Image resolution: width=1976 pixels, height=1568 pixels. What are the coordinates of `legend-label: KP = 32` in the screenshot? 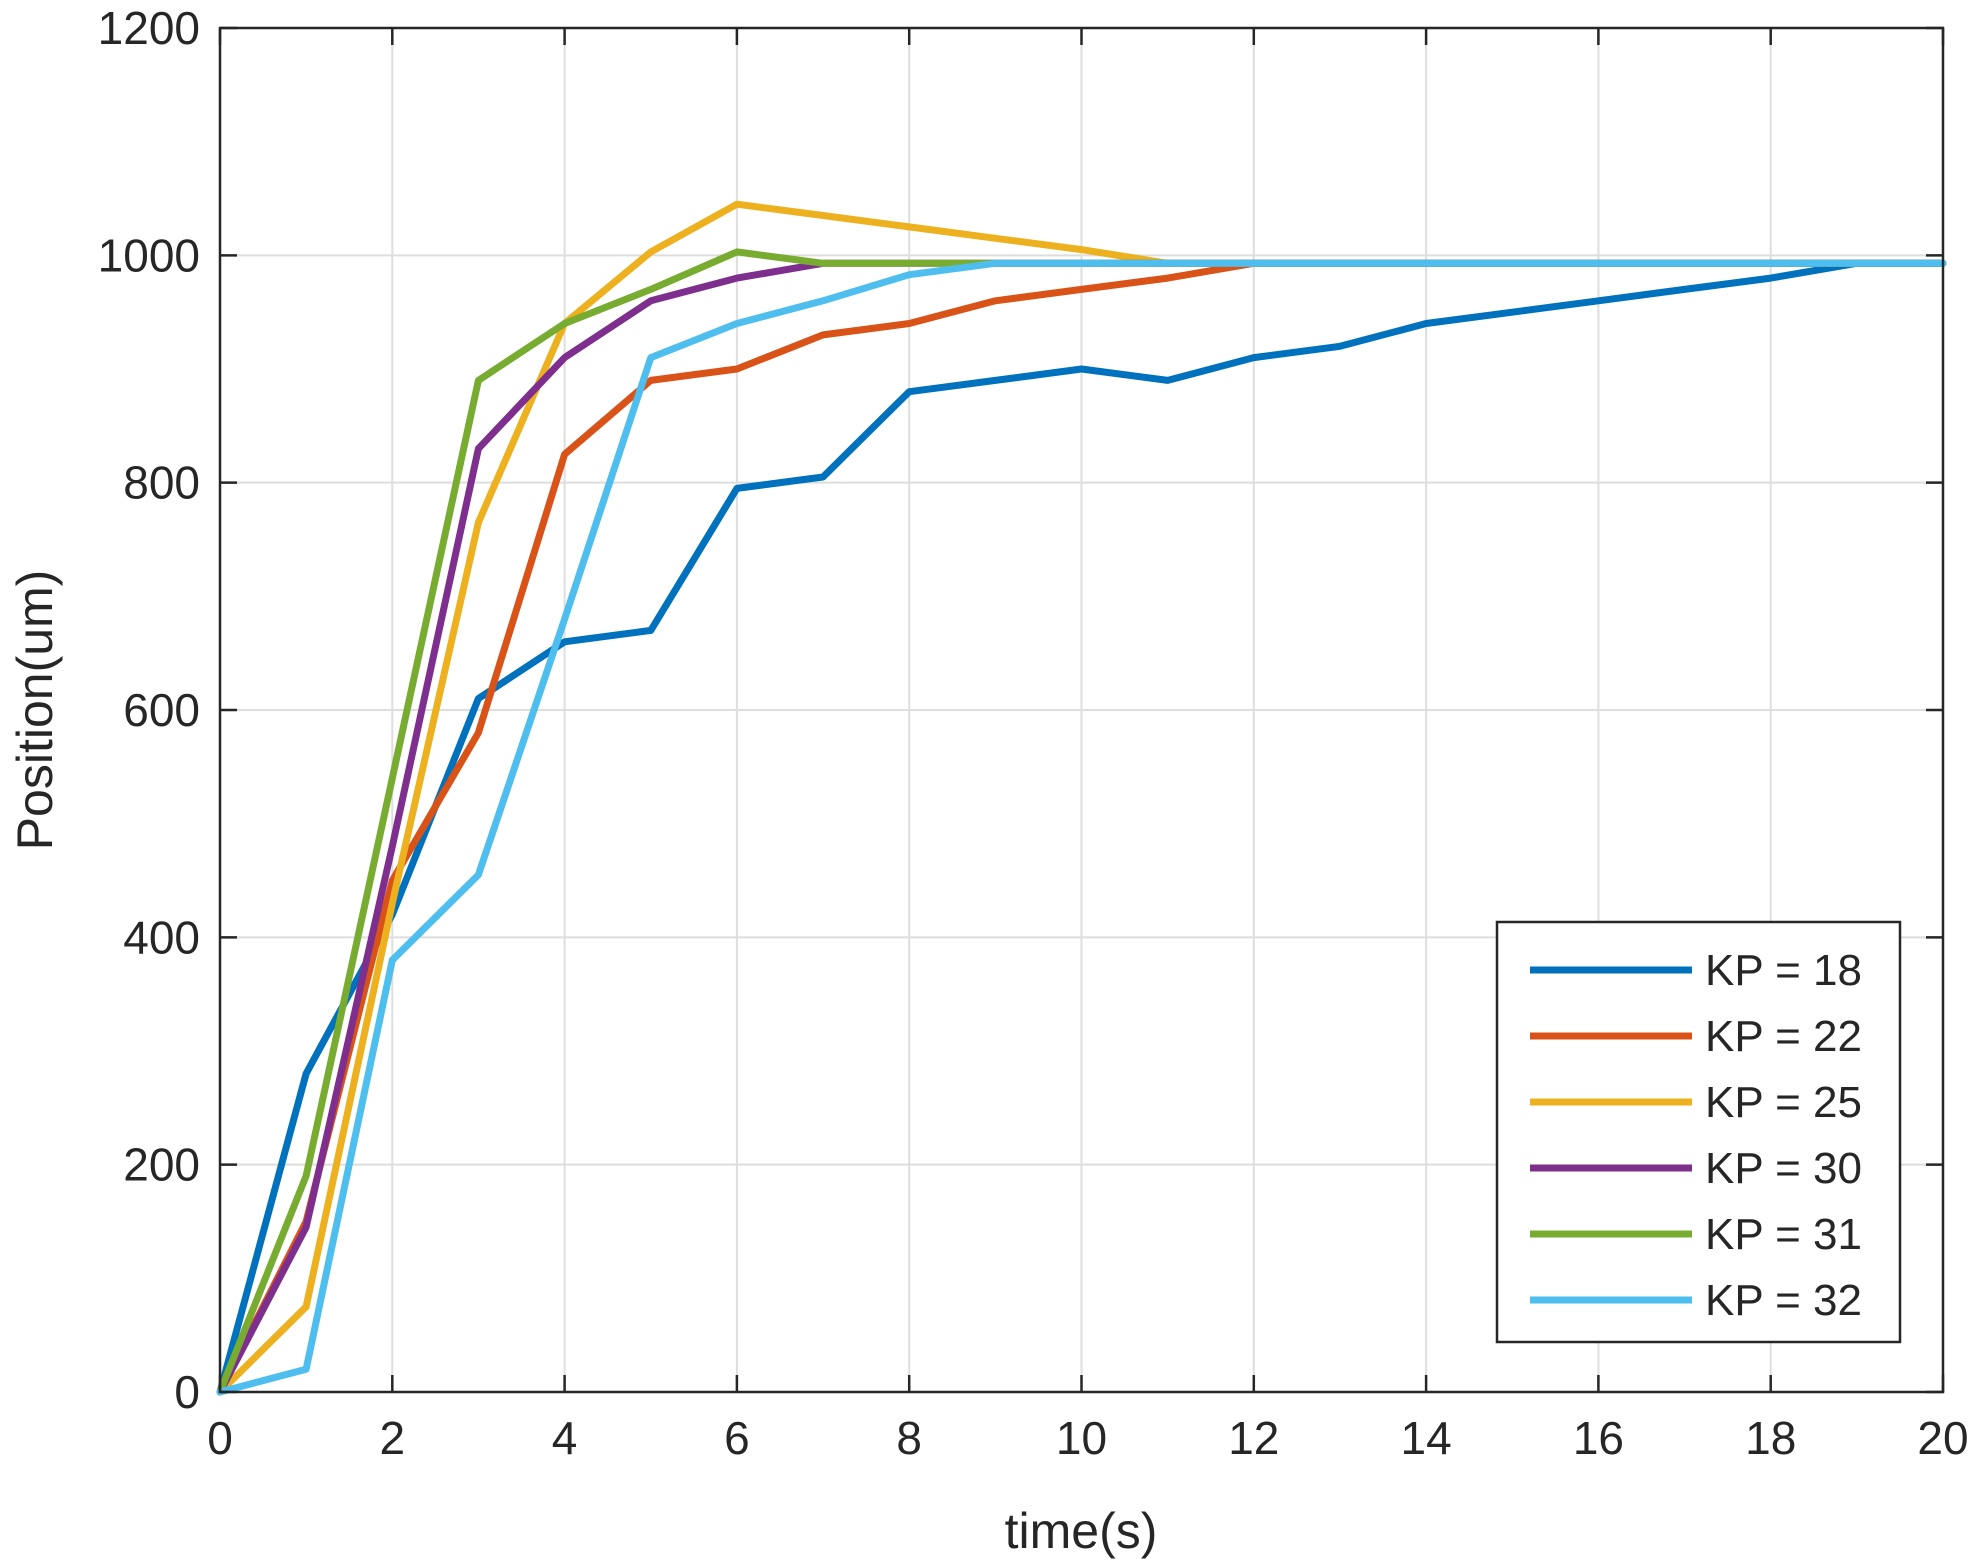 It's located at (1783, 1300).